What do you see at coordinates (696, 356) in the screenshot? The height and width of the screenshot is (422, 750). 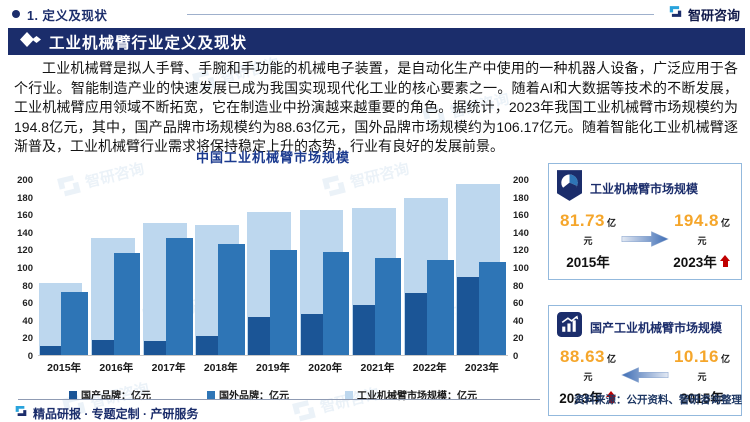 I see `value-number: 10.16` at bounding box center [696, 356].